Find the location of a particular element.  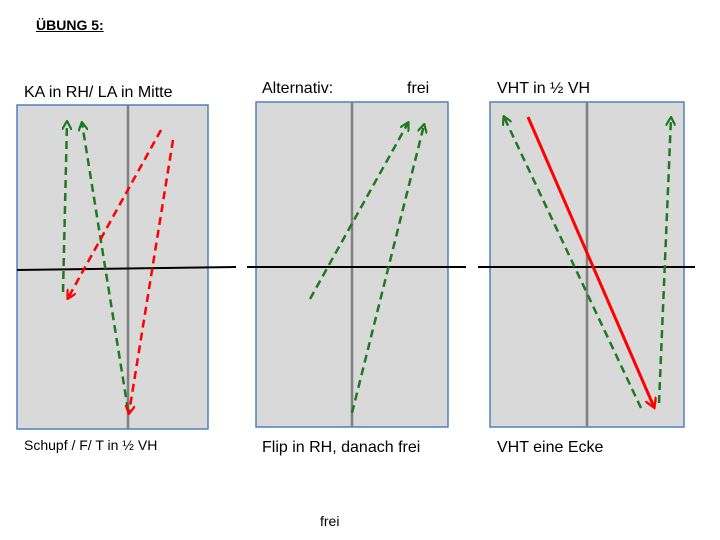

panel-1-net is located at coordinates (126, 268).